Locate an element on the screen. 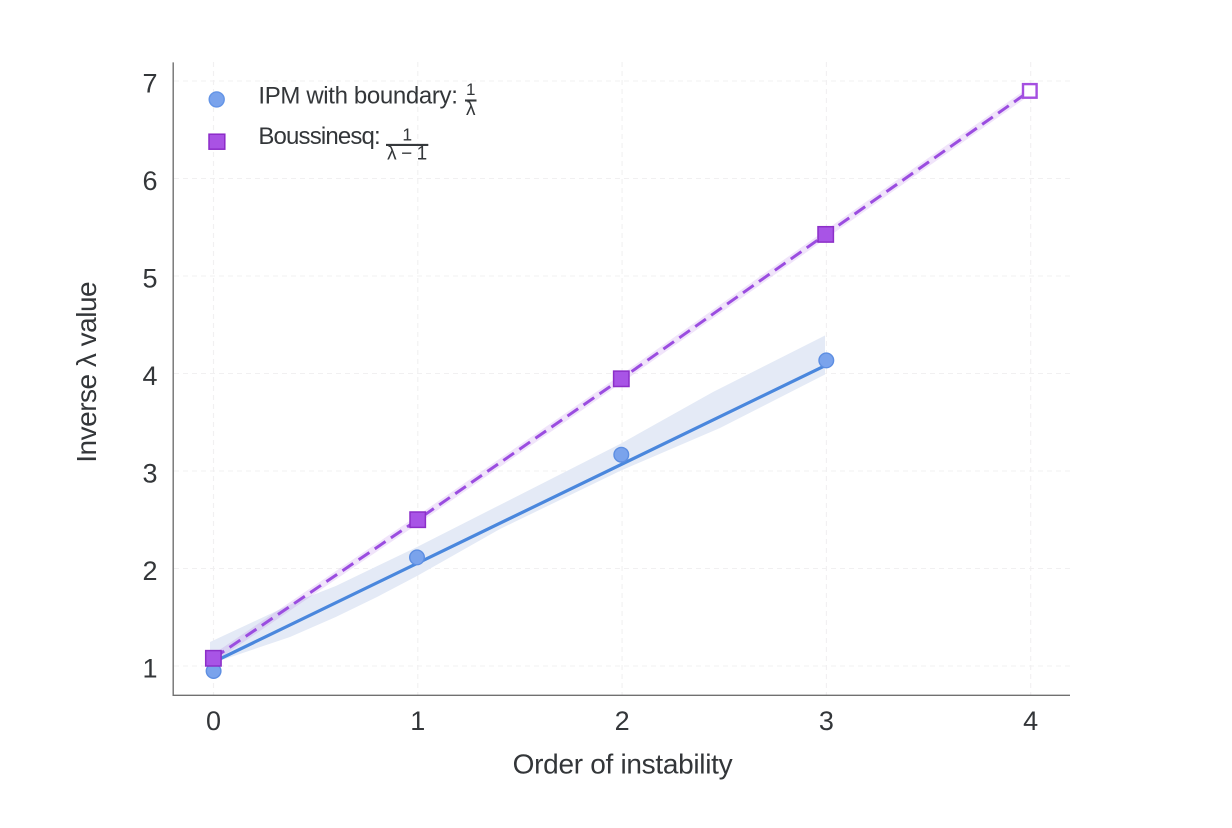 The height and width of the screenshot is (828, 1232). svg-text: λ is located at coordinates (471, 109).